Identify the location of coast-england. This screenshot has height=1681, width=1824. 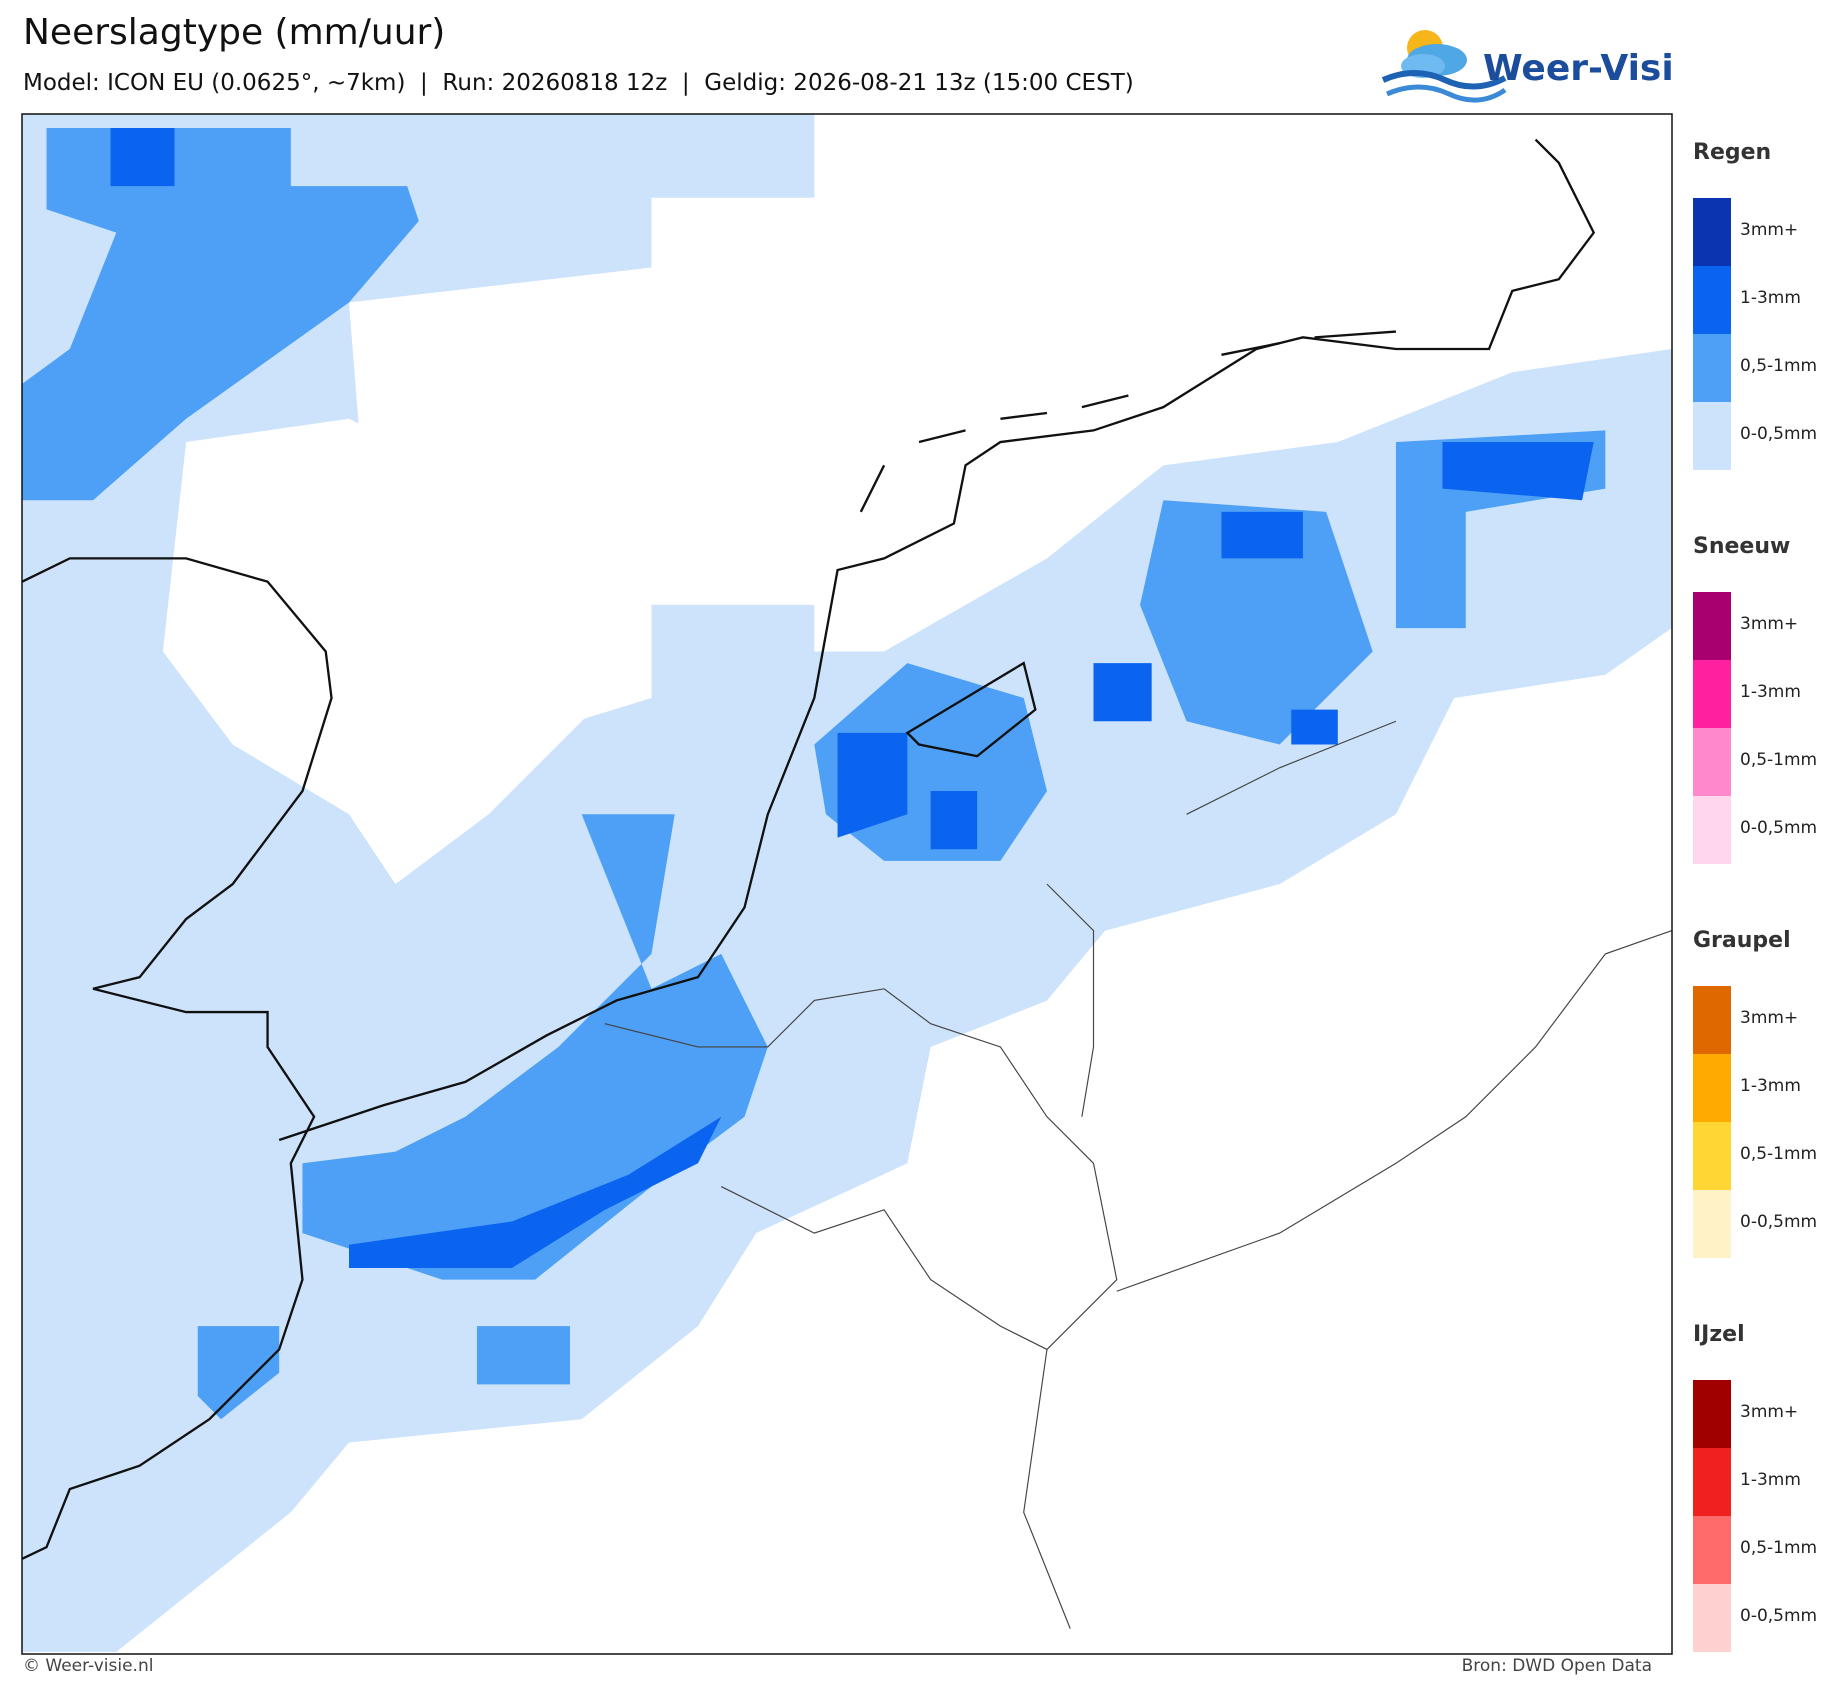
(177, 1058).